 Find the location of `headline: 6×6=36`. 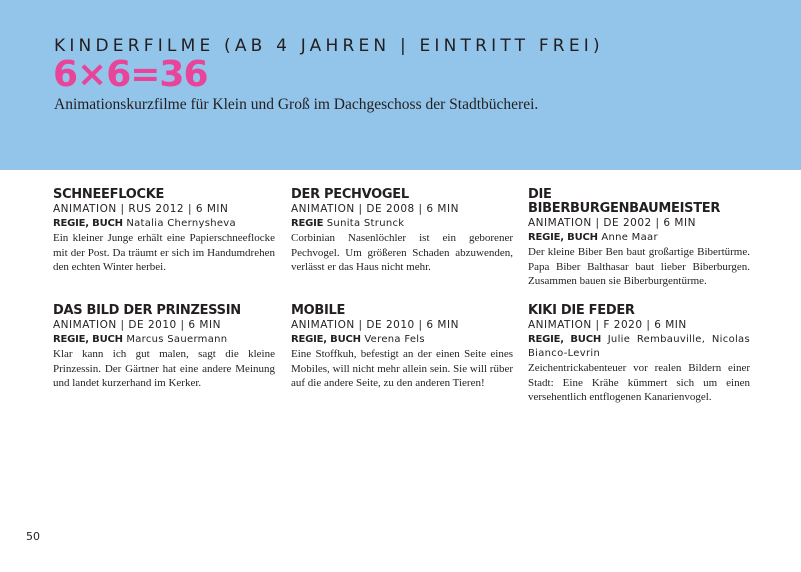

headline: 6×6=36 is located at coordinates (131, 74).